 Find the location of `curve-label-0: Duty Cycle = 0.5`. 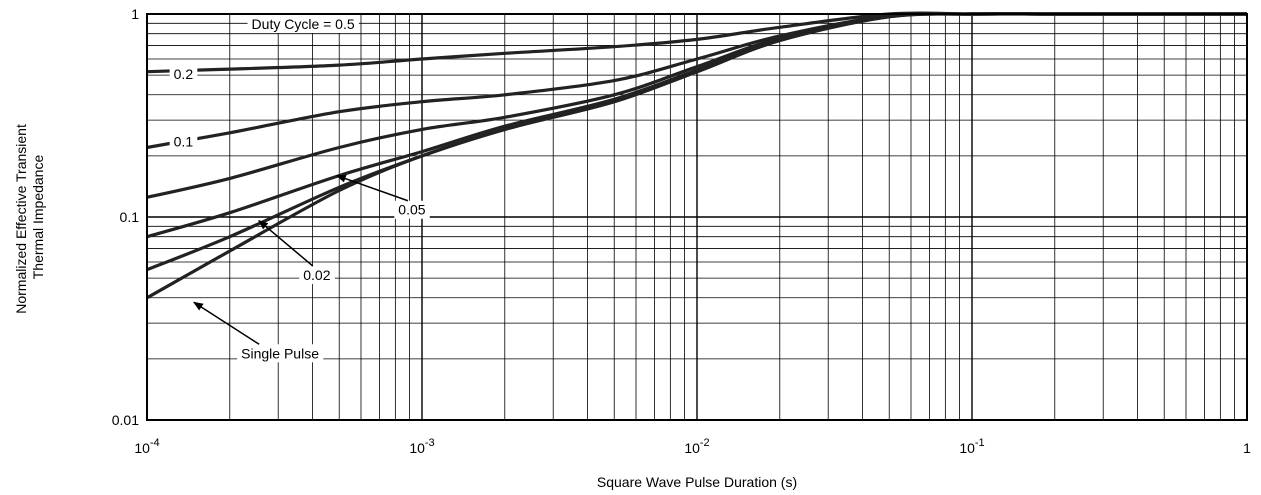

curve-label-0: Duty Cycle = 0.5 is located at coordinates (303, 23).